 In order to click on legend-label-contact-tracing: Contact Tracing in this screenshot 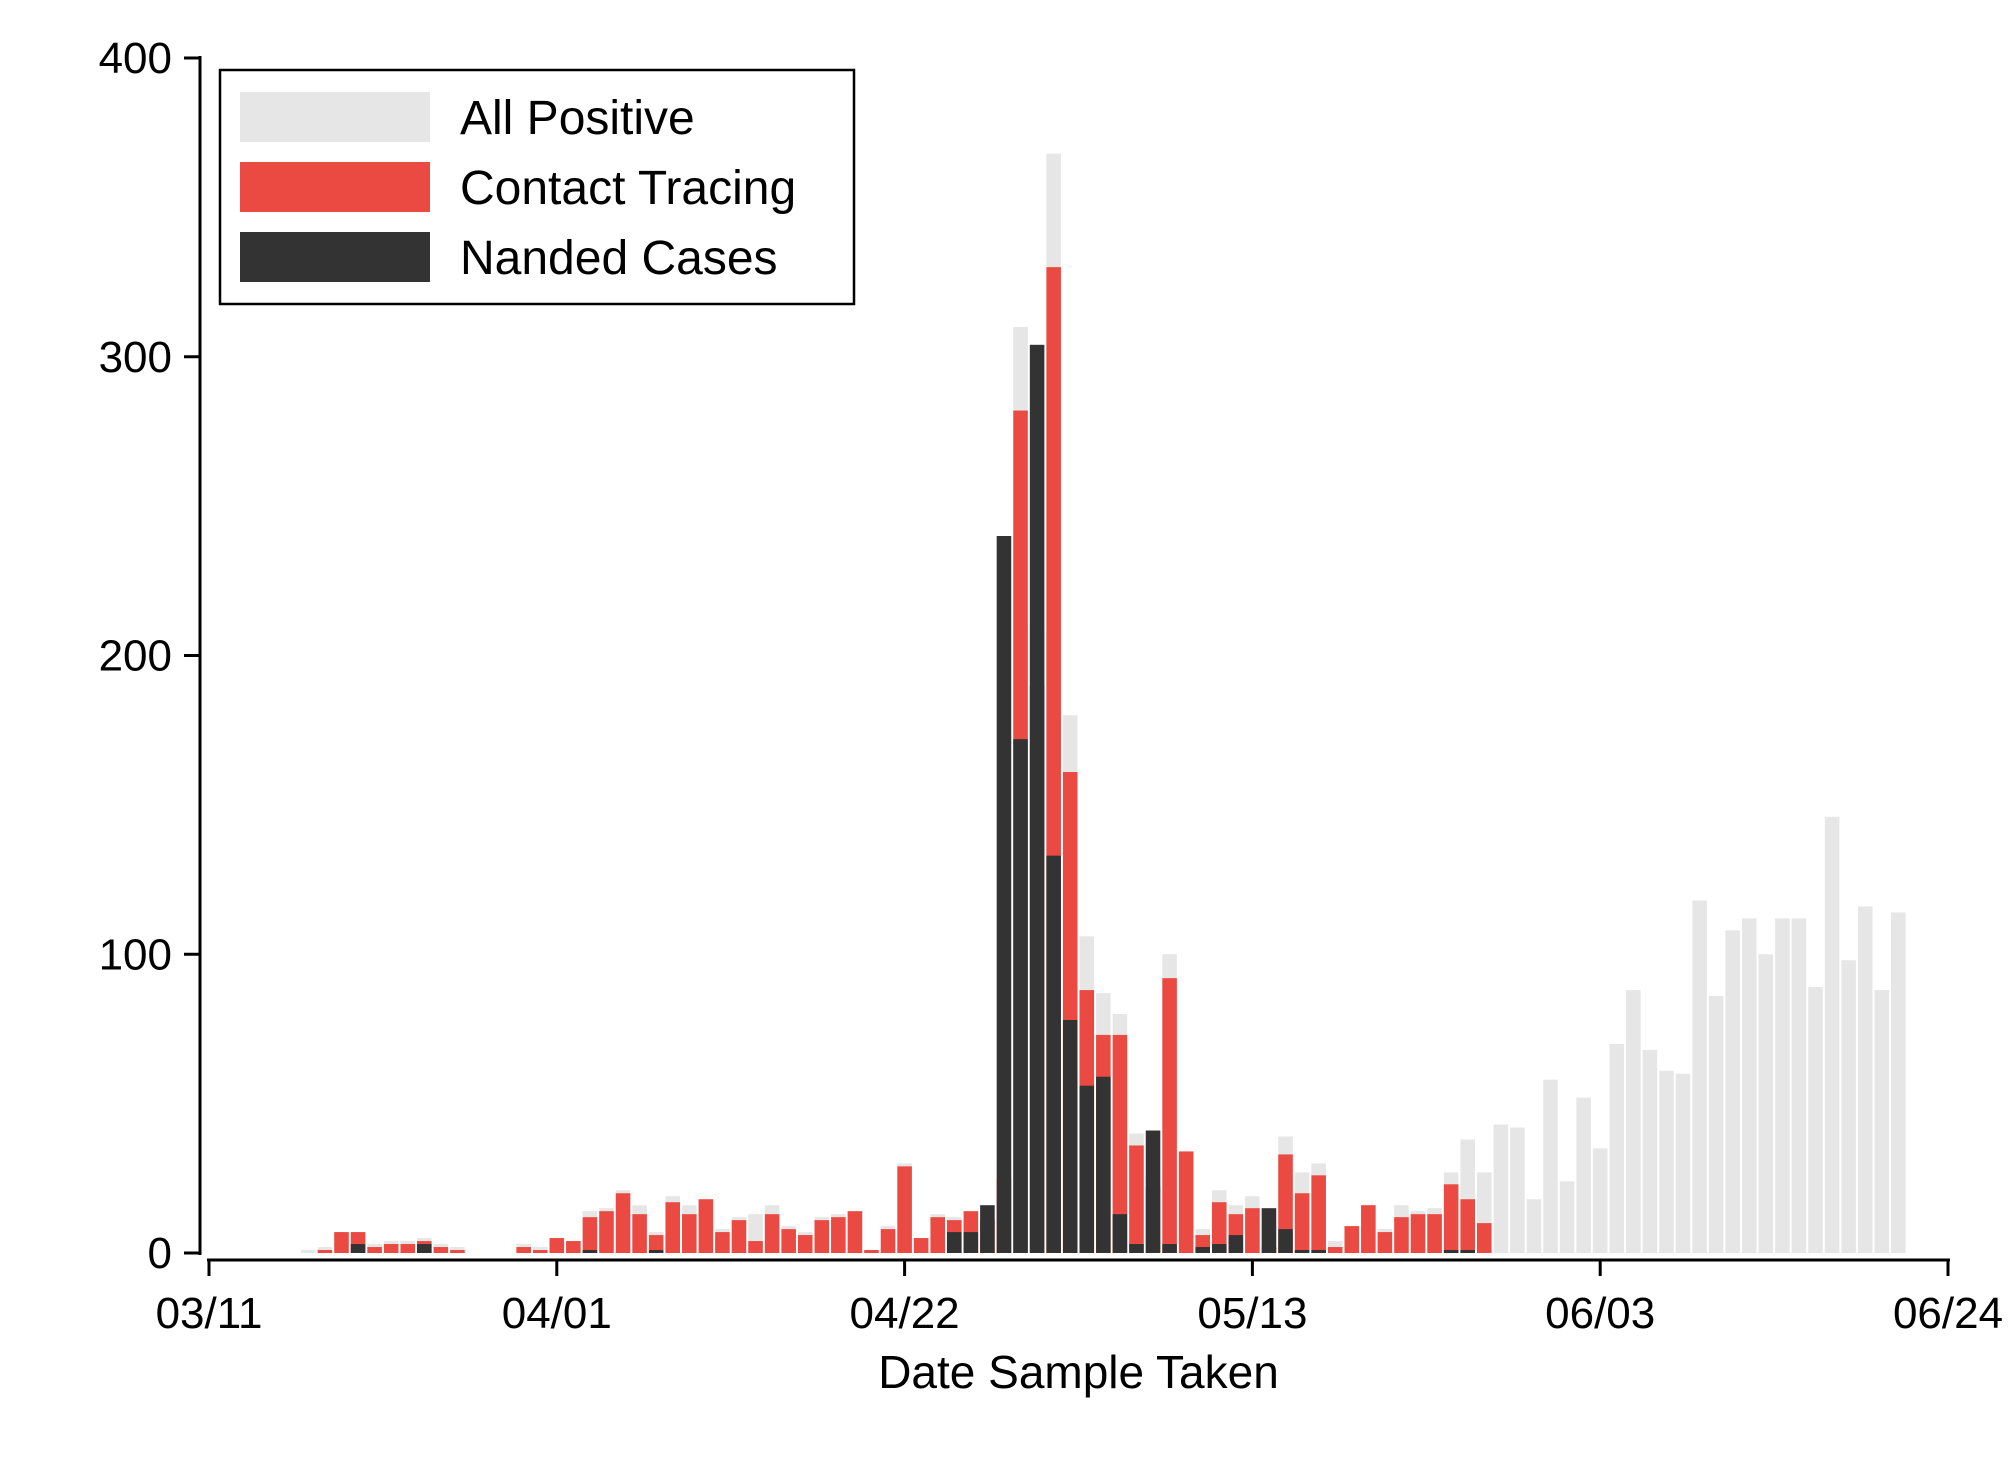, I will do `click(628, 188)`.